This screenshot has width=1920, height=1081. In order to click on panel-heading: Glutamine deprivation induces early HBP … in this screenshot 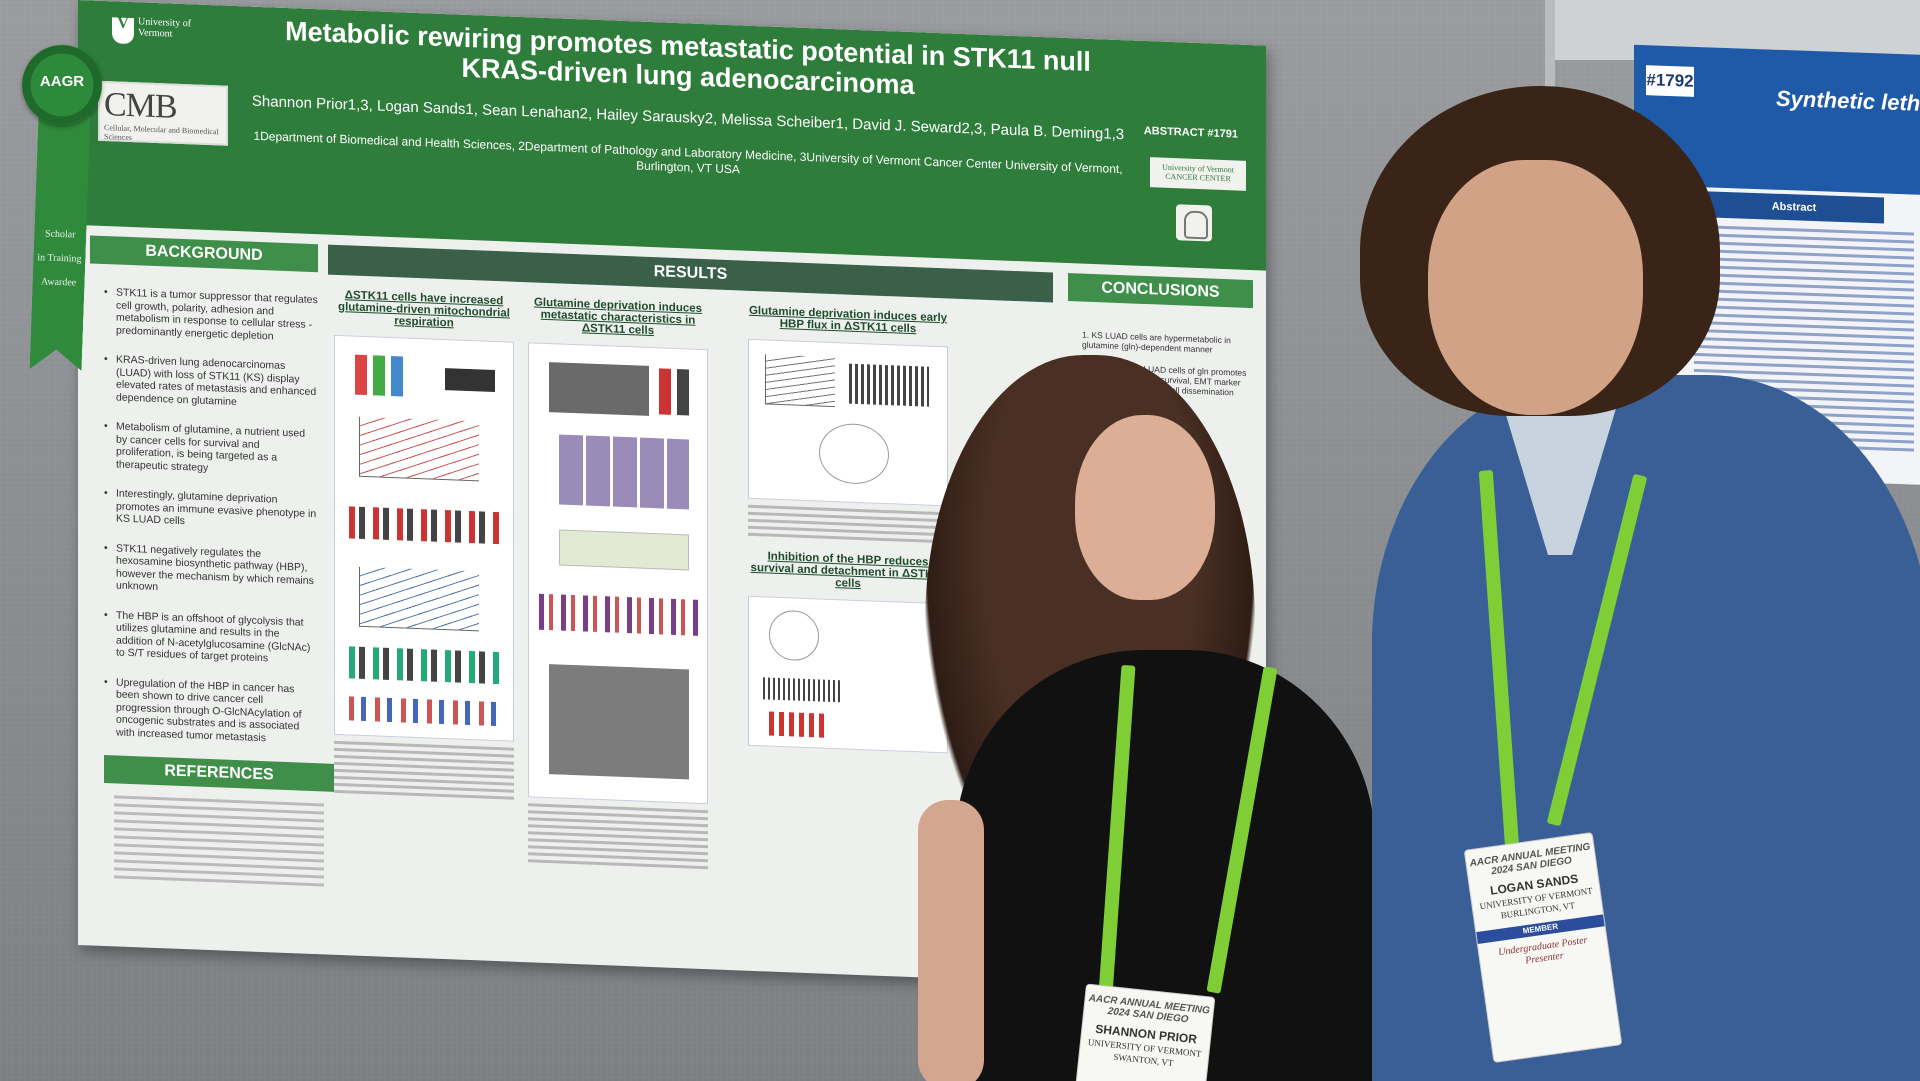, I will do `click(848, 320)`.